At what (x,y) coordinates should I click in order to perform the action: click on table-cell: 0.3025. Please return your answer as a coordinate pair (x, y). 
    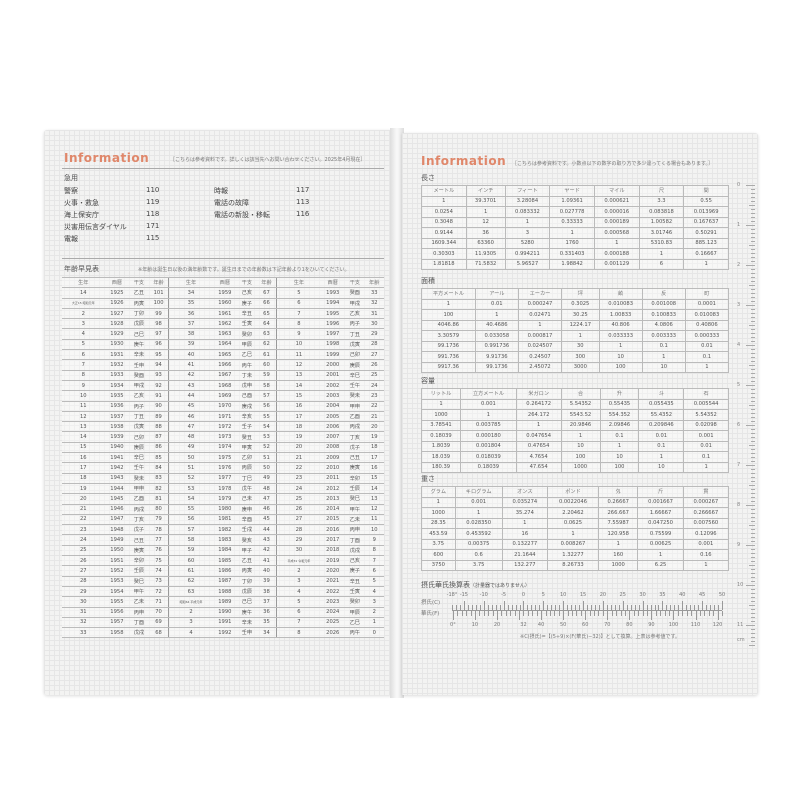
    Looking at the image, I should click on (580, 304).